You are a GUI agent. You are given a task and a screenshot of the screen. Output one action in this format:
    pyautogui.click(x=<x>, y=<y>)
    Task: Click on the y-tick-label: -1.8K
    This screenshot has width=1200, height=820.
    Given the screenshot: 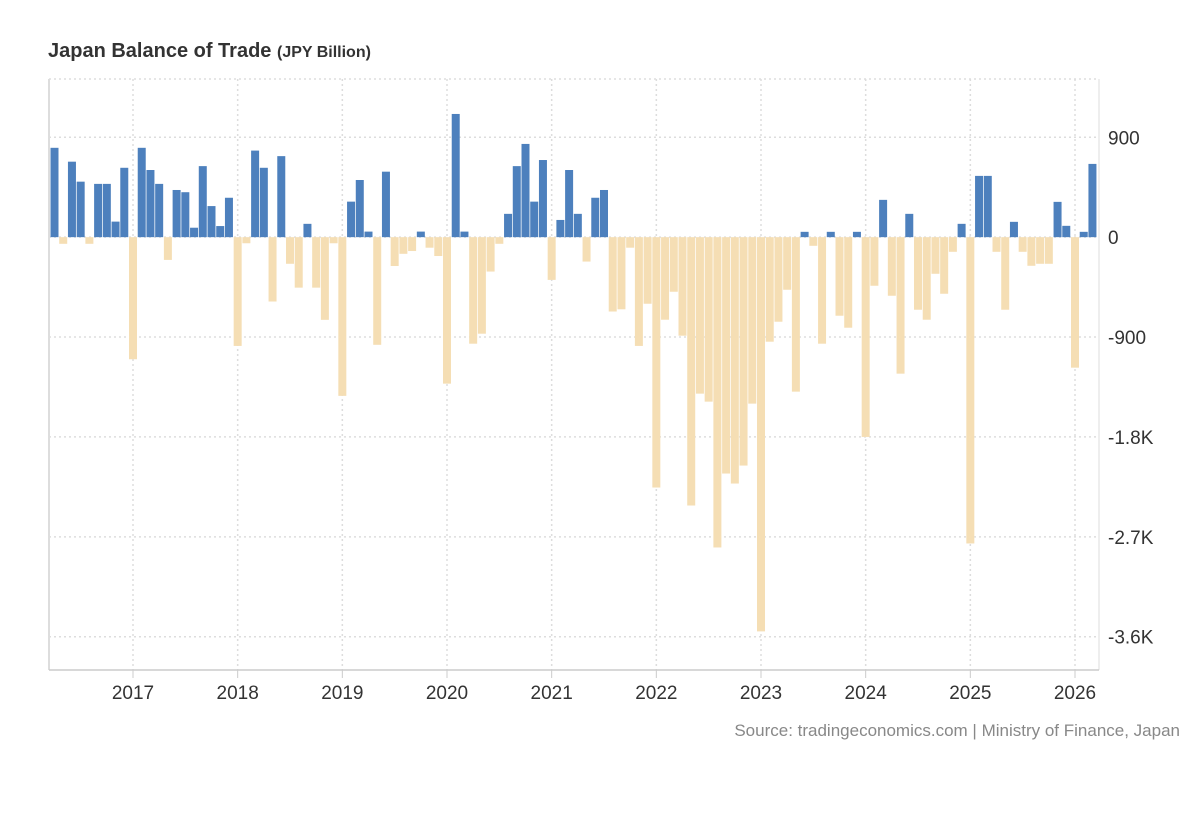 What is the action you would take?
    pyautogui.click(x=1131, y=438)
    